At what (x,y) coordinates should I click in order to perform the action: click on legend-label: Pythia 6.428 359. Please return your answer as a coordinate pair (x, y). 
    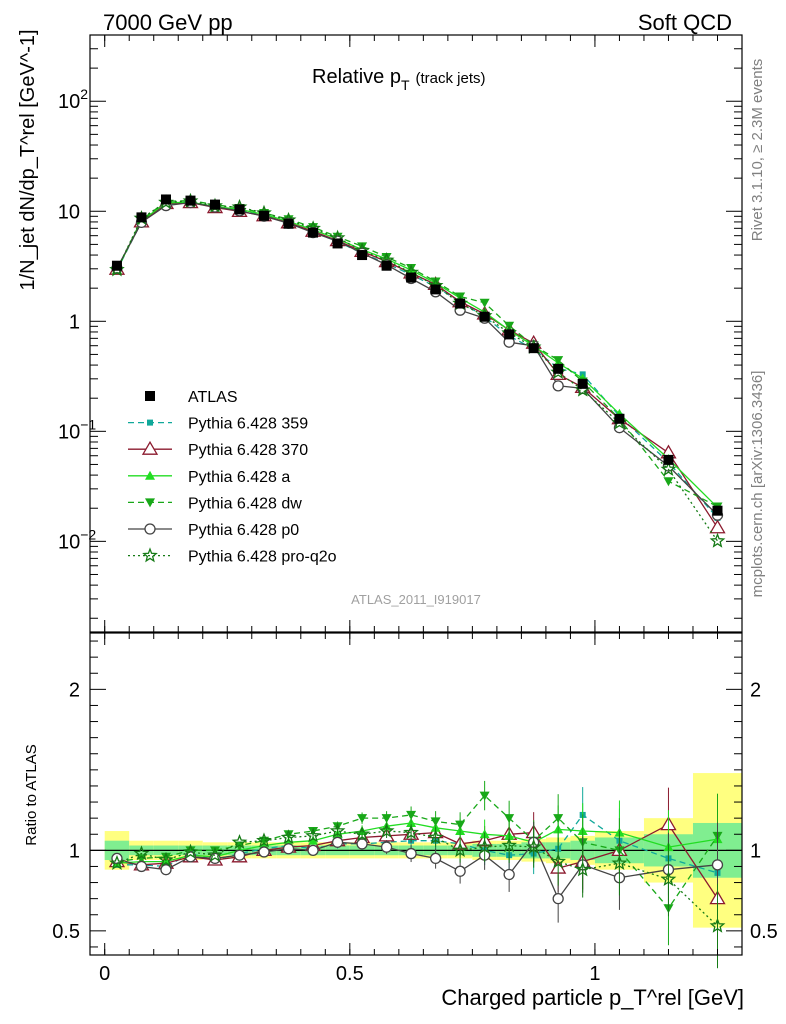
    Looking at the image, I should click on (248, 424).